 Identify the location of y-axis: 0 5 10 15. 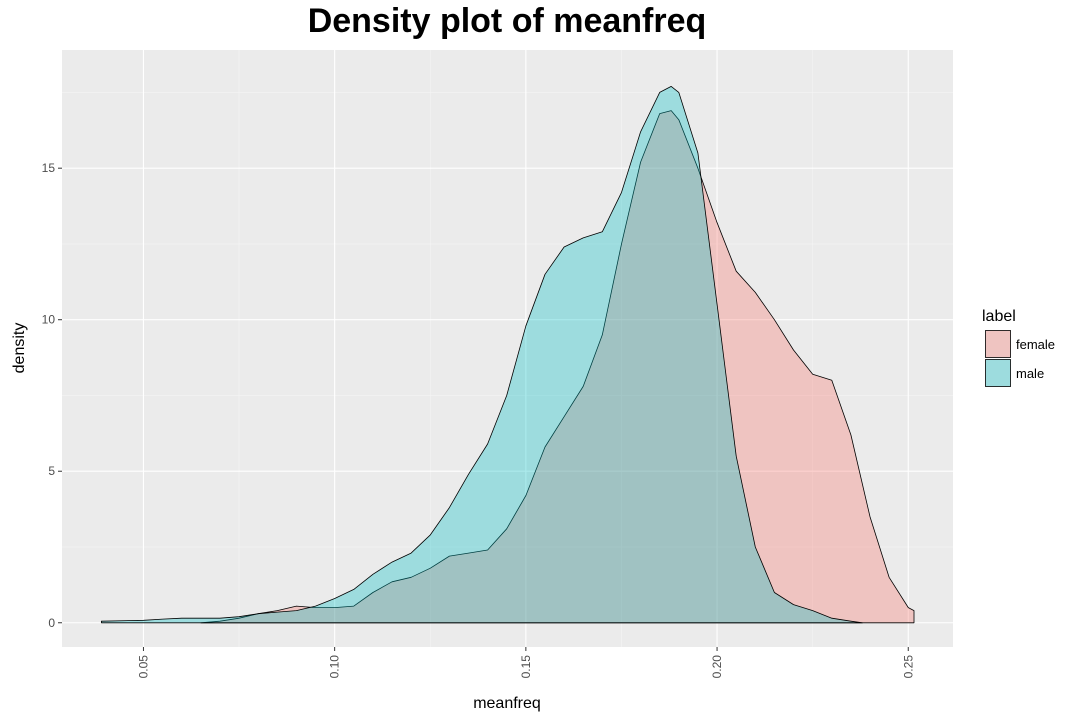
(52, 395).